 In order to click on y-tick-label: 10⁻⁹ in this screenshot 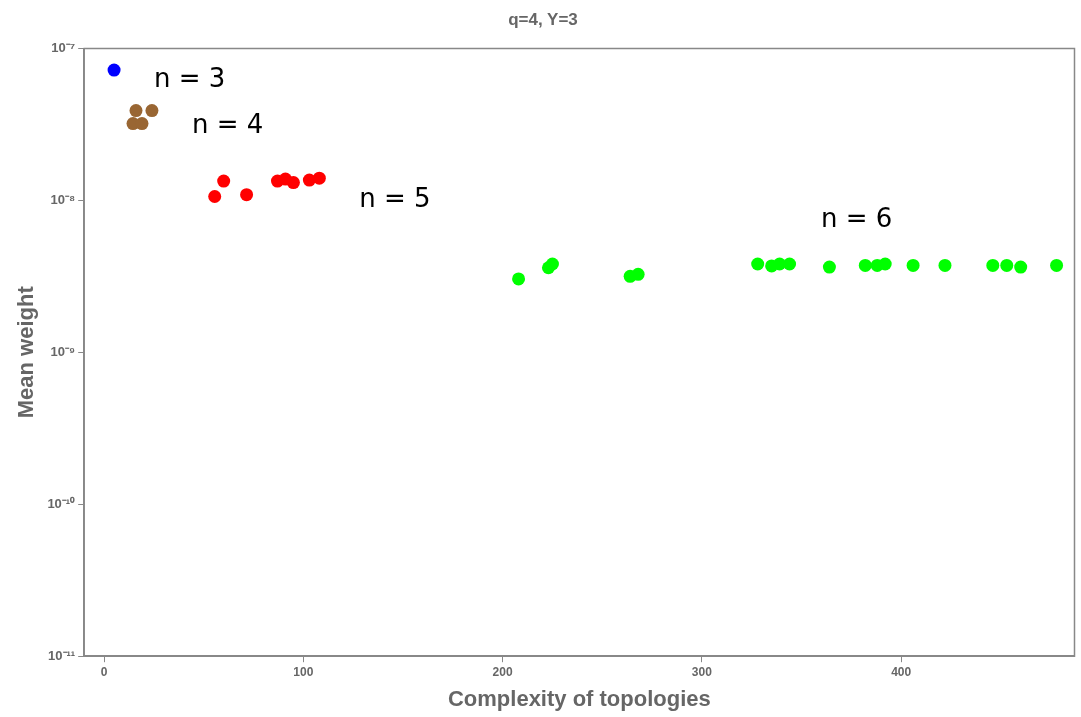, I will do `click(63, 351)`.